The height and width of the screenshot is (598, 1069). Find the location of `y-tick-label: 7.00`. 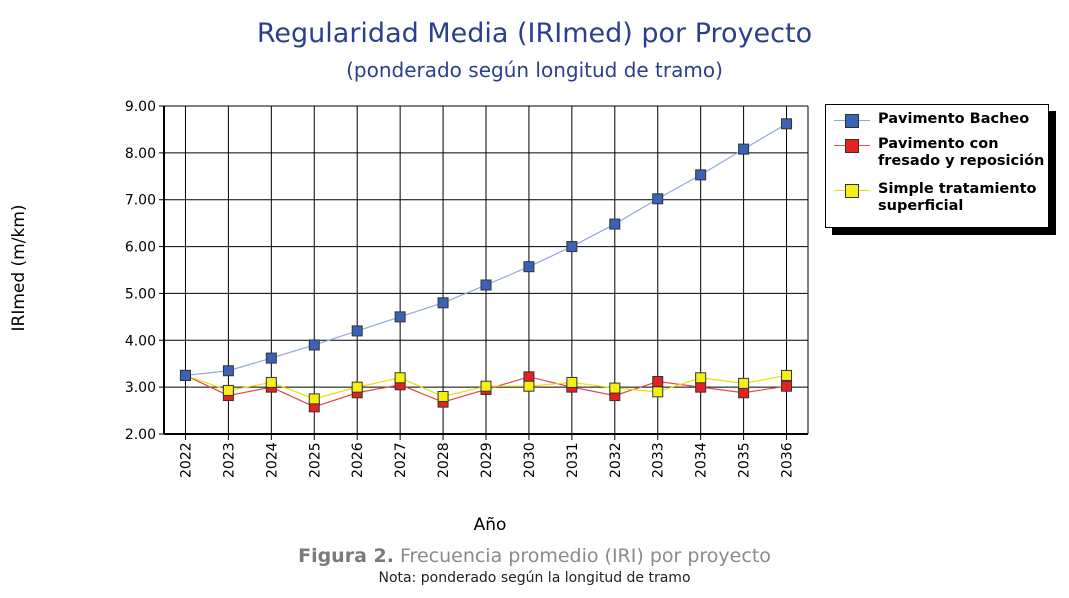

y-tick-label: 7.00 is located at coordinates (140, 201).